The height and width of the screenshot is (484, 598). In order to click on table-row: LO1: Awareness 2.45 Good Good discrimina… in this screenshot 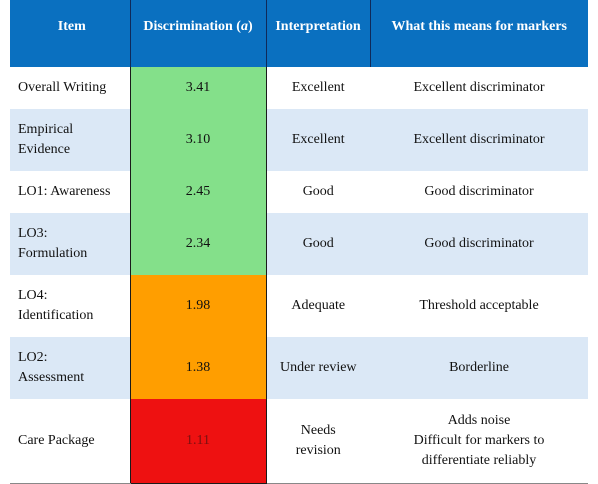, I will do `click(299, 192)`.